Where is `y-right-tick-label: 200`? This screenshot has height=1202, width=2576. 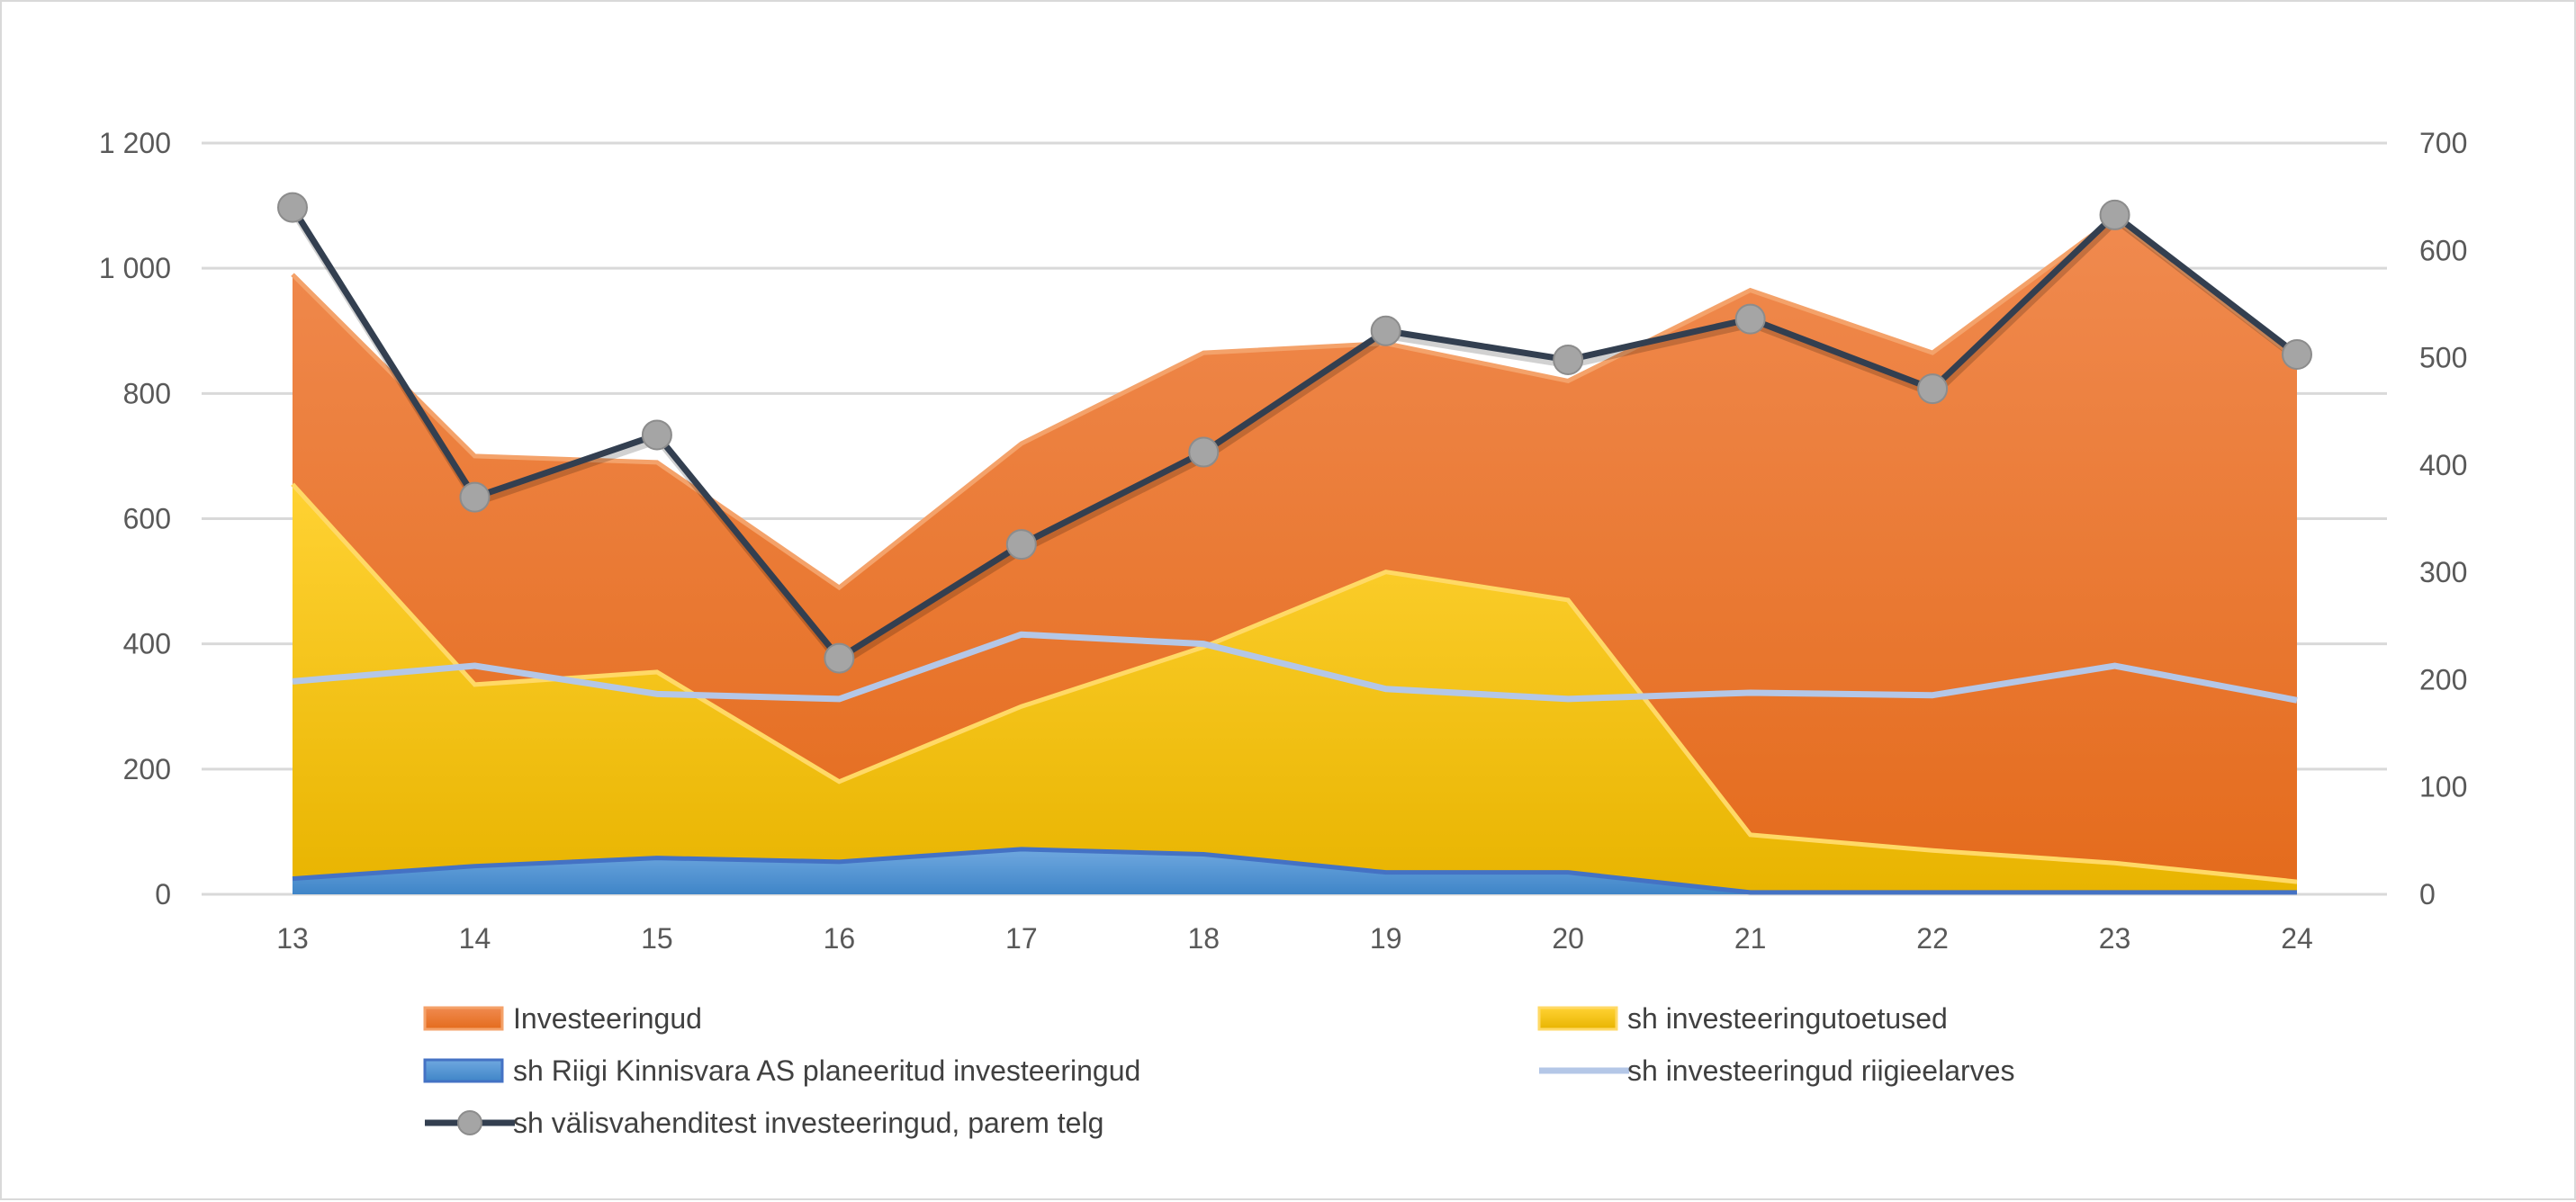
y-right-tick-label: 200 is located at coordinates (2443, 679).